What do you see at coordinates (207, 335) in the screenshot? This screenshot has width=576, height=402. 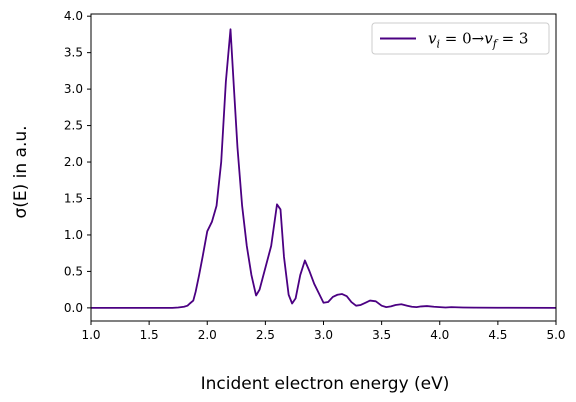 I see `x-tick-label: 2.0` at bounding box center [207, 335].